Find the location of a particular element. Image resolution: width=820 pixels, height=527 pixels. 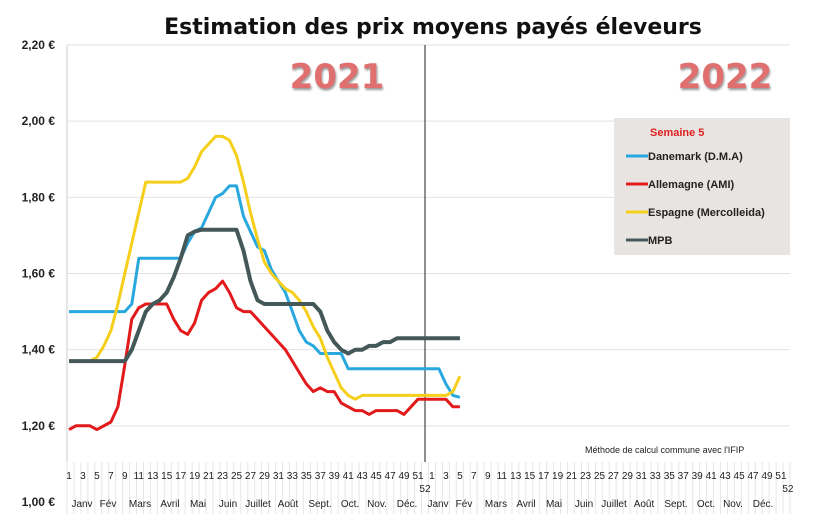

y-tick-label: 1,20 € is located at coordinates (39, 426).